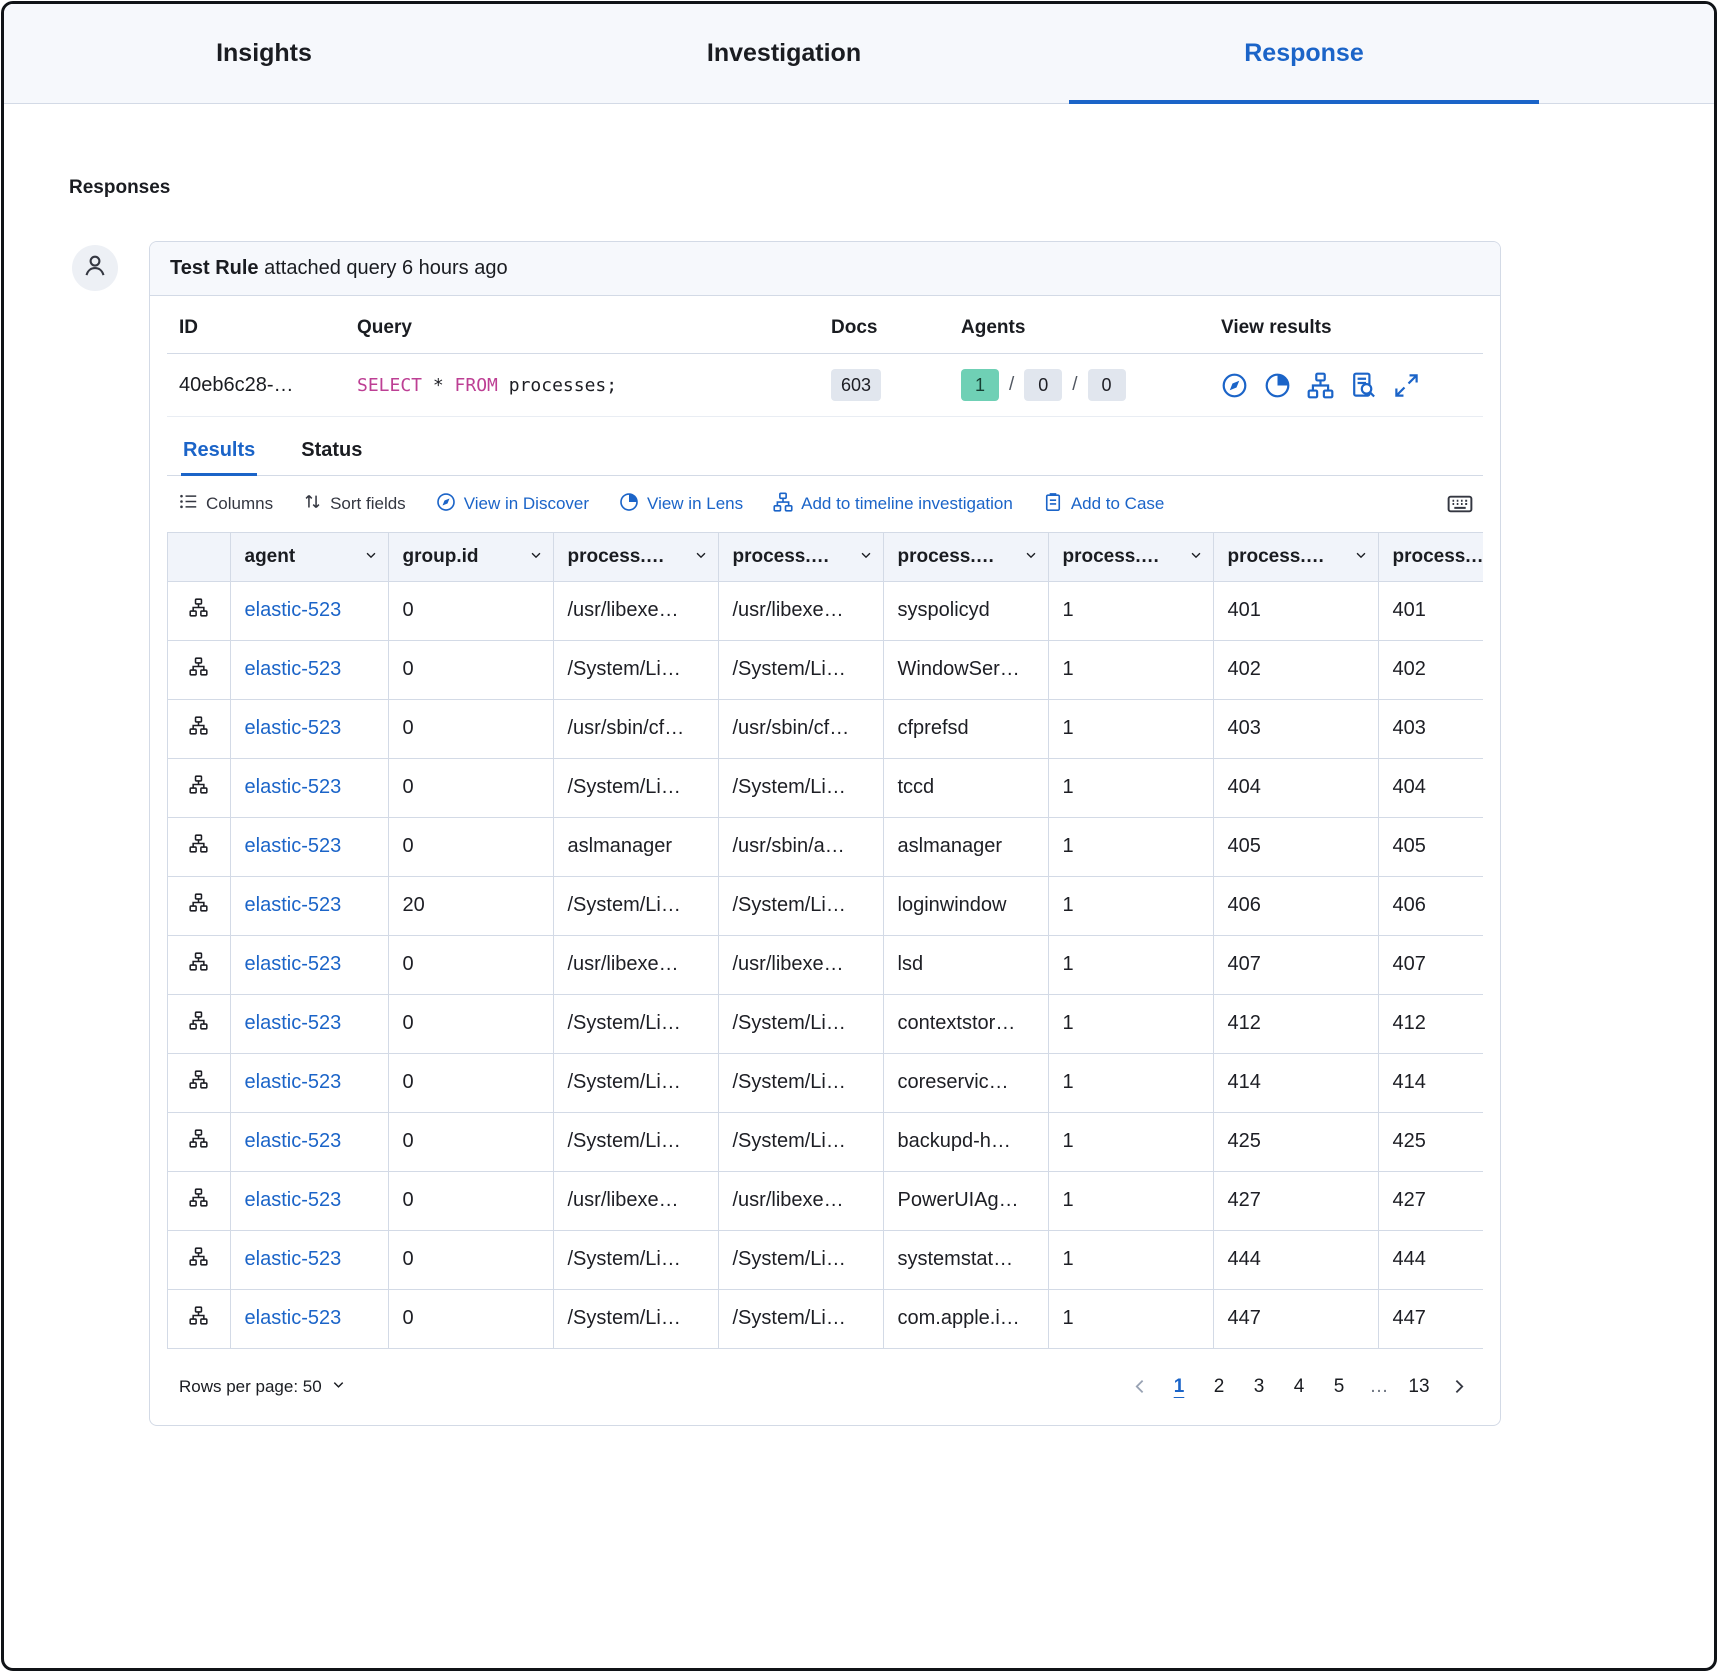 Image resolution: width=1718 pixels, height=1672 pixels. What do you see at coordinates (262, 1387) in the screenshot?
I see `rows-per-page-button: Rows per page: 50` at bounding box center [262, 1387].